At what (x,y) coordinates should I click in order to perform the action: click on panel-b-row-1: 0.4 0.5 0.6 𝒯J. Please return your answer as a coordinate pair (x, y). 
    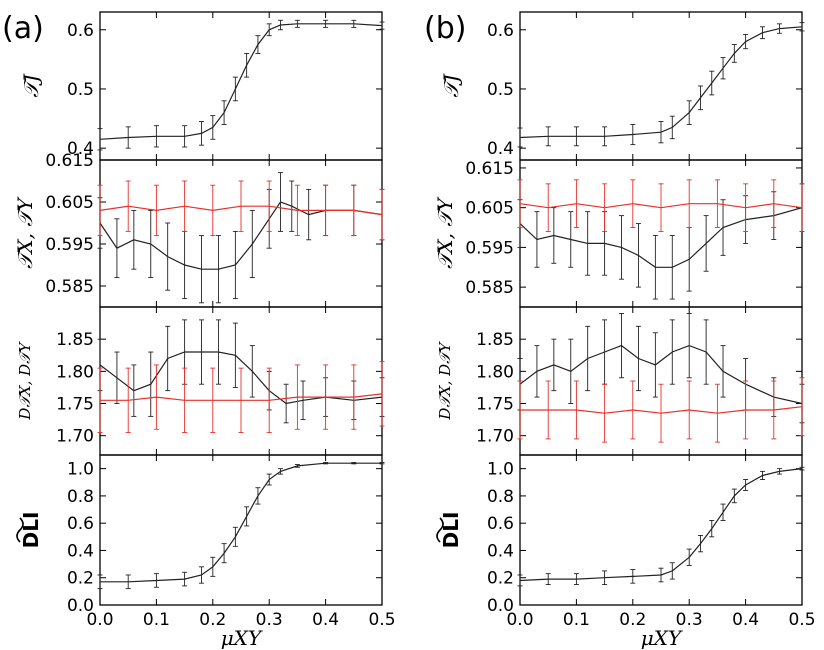
    Looking at the image, I should click on (622, 86).